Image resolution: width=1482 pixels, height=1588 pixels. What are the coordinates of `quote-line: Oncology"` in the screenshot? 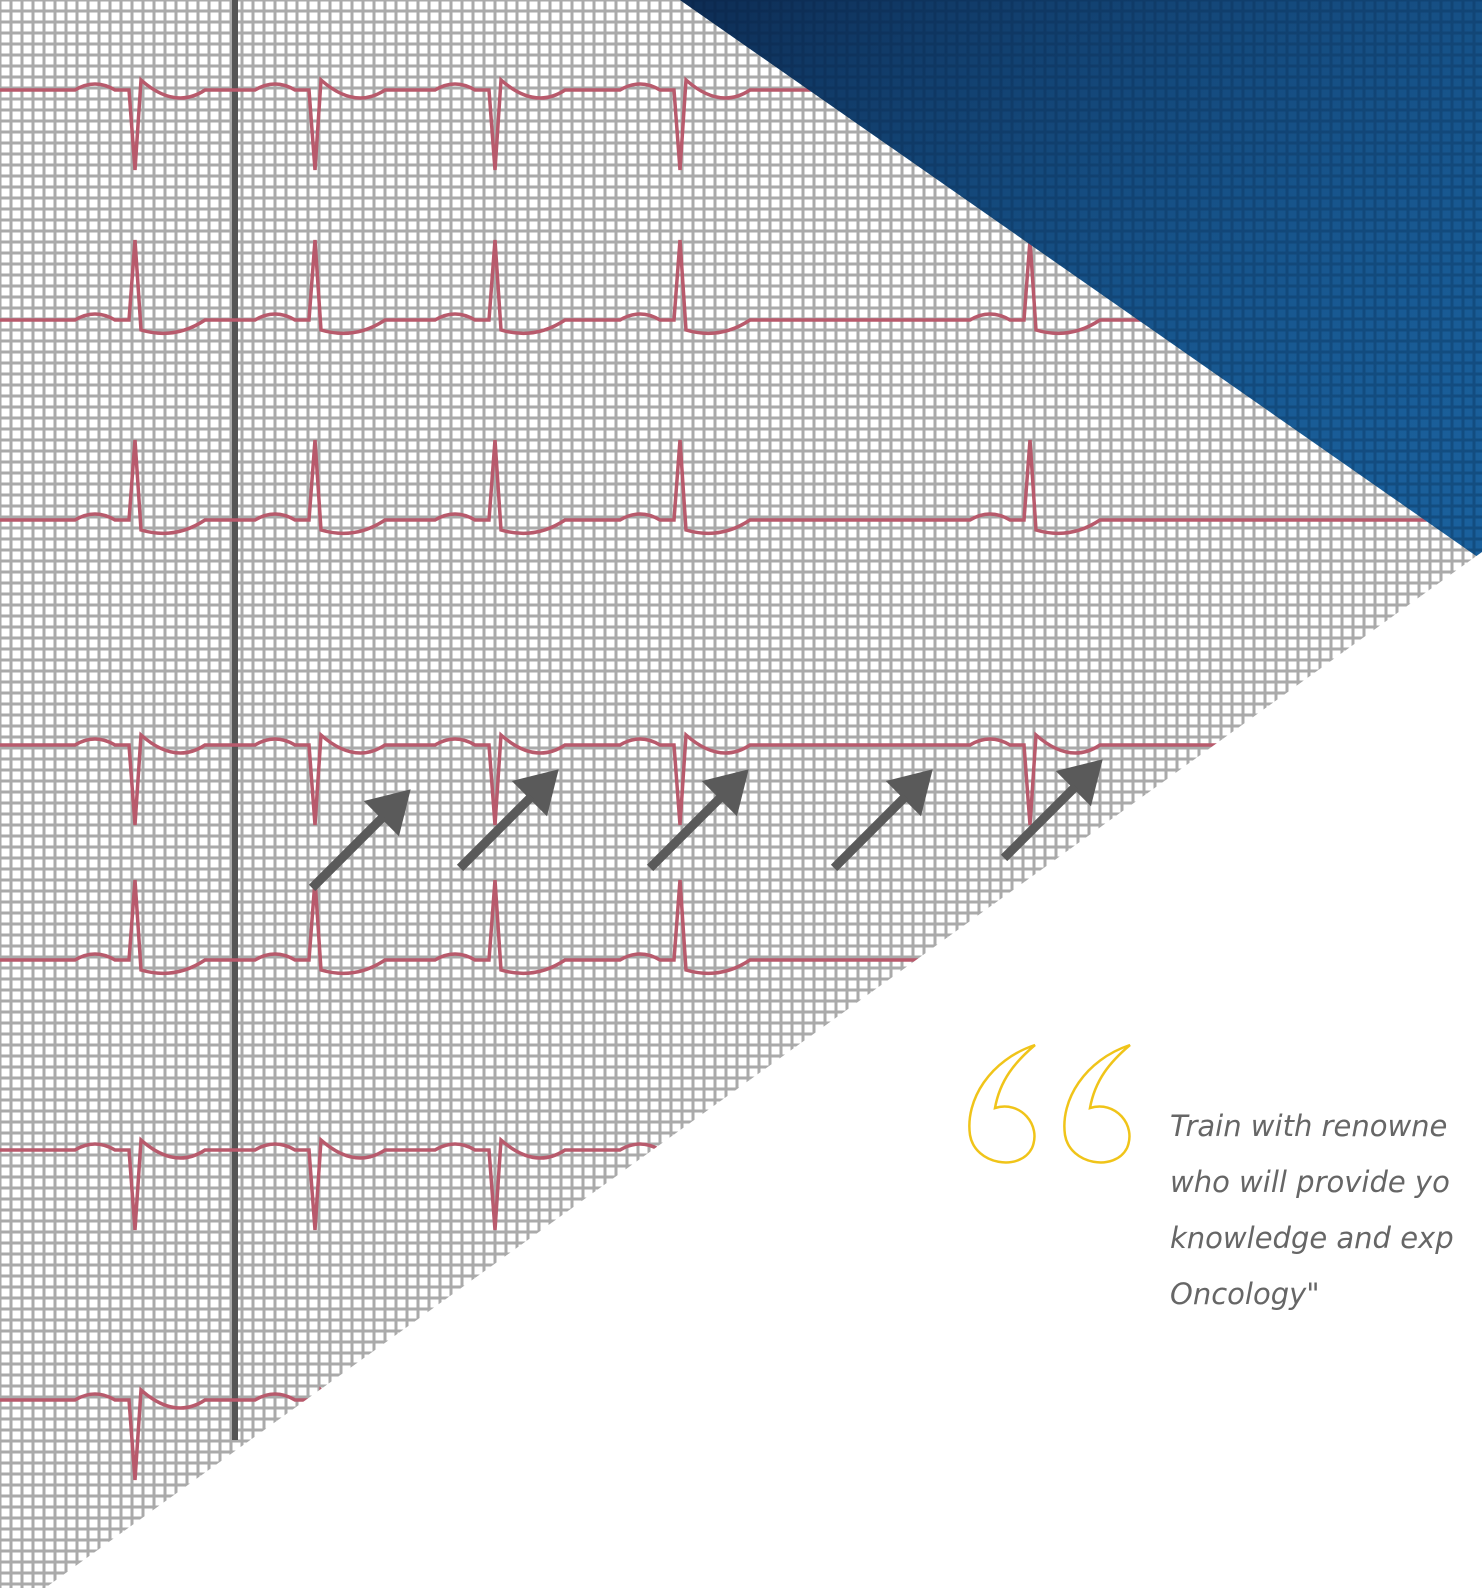 It's located at (1245, 1294).